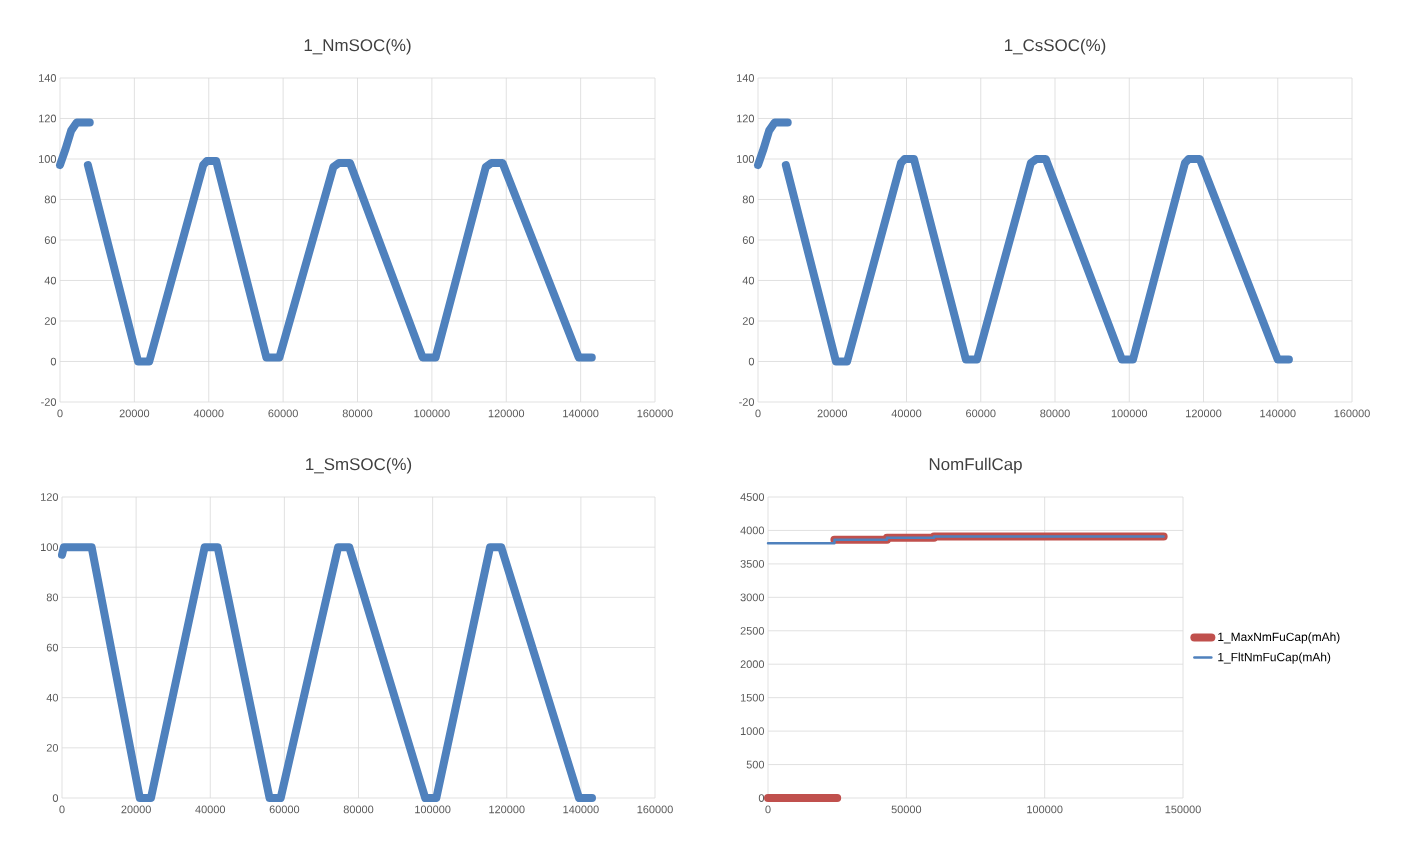 This screenshot has height=842, width=1406. What do you see at coordinates (752, 597) in the screenshot?
I see `y-tick-label: 3000` at bounding box center [752, 597].